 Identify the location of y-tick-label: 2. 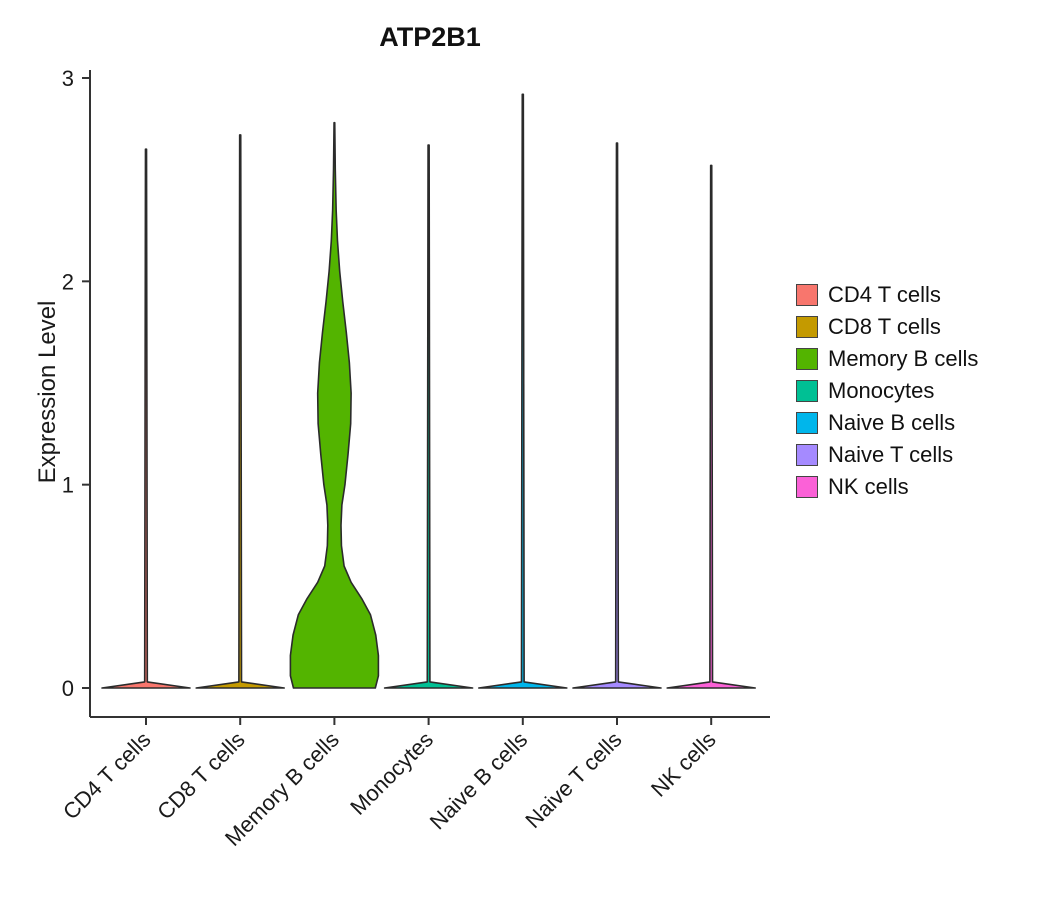
(68, 281).